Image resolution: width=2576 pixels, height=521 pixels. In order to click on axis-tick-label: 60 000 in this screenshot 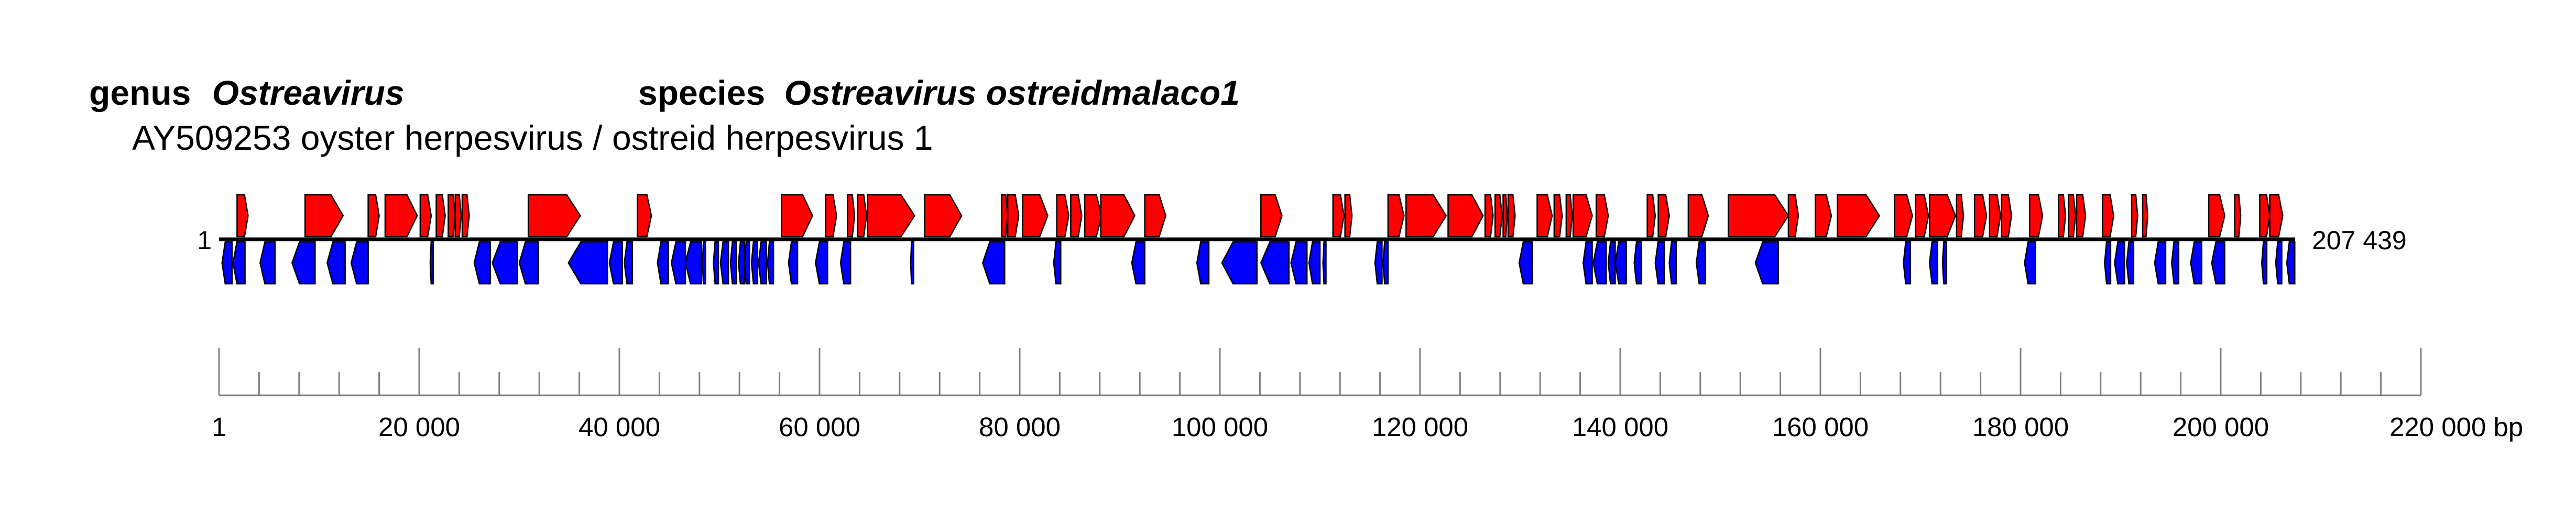, I will do `click(820, 427)`.